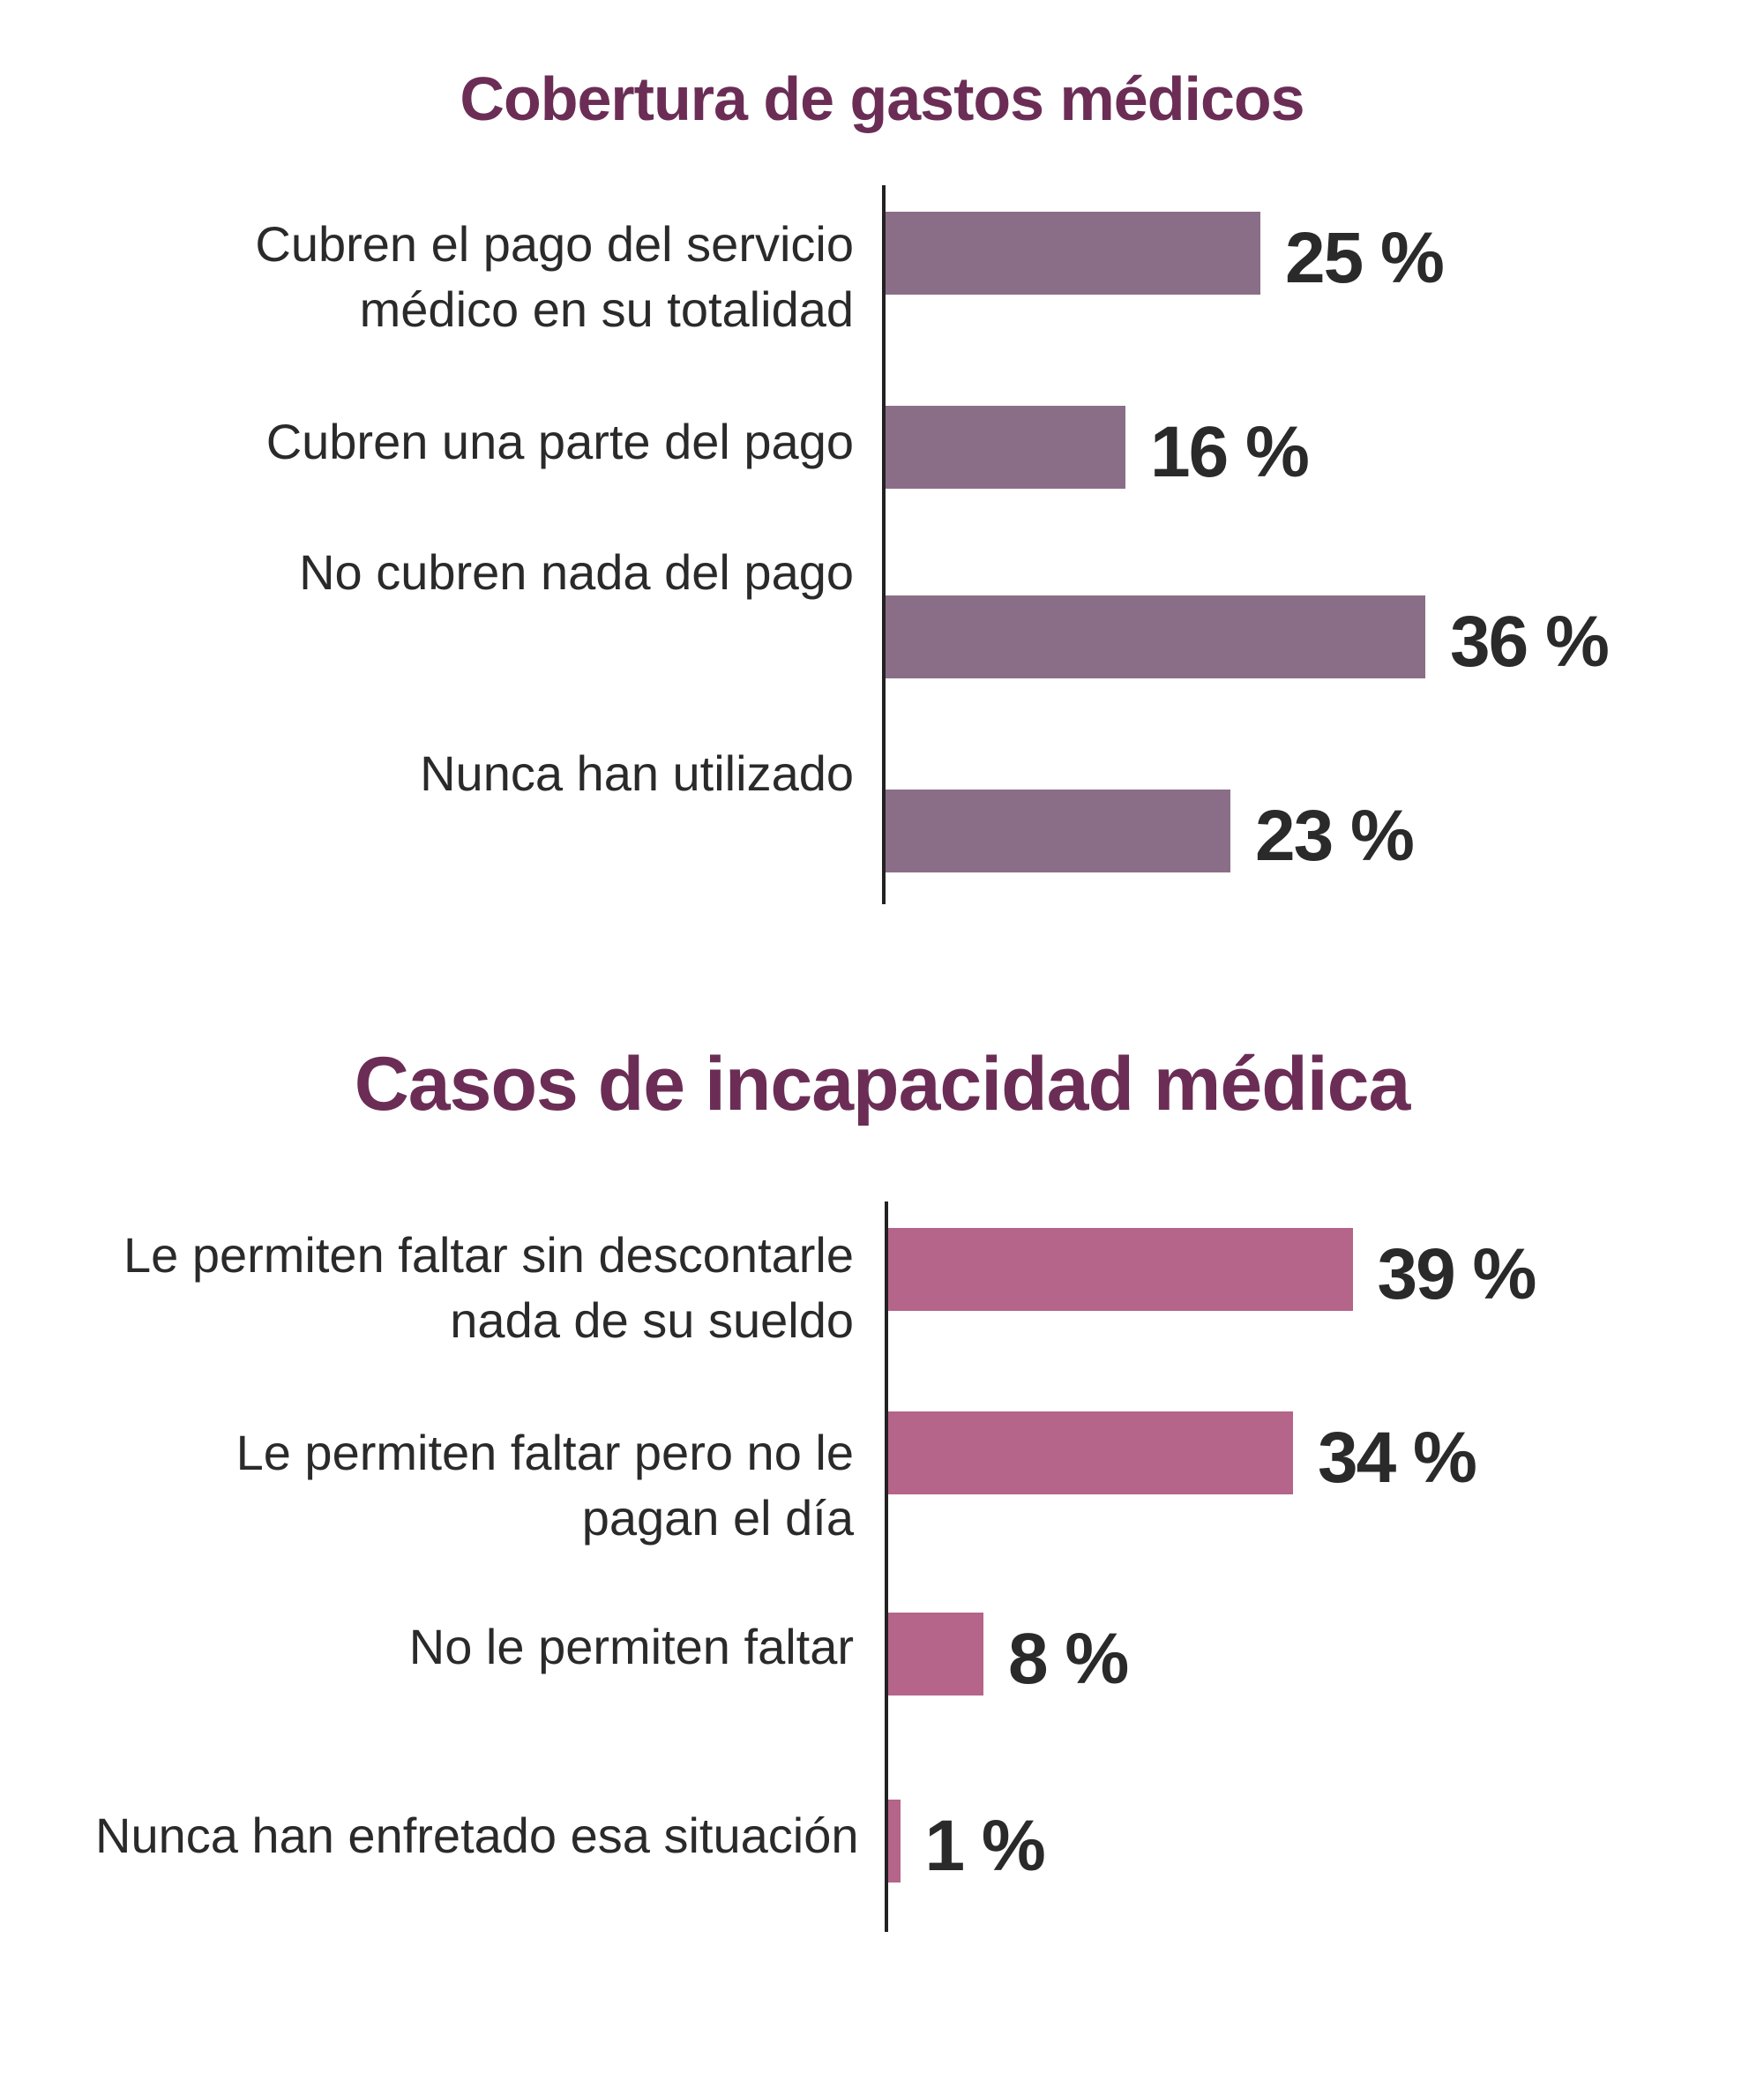  I want to click on category-label-line: Le permiten faltar sin descontarle, so click(489, 1255).